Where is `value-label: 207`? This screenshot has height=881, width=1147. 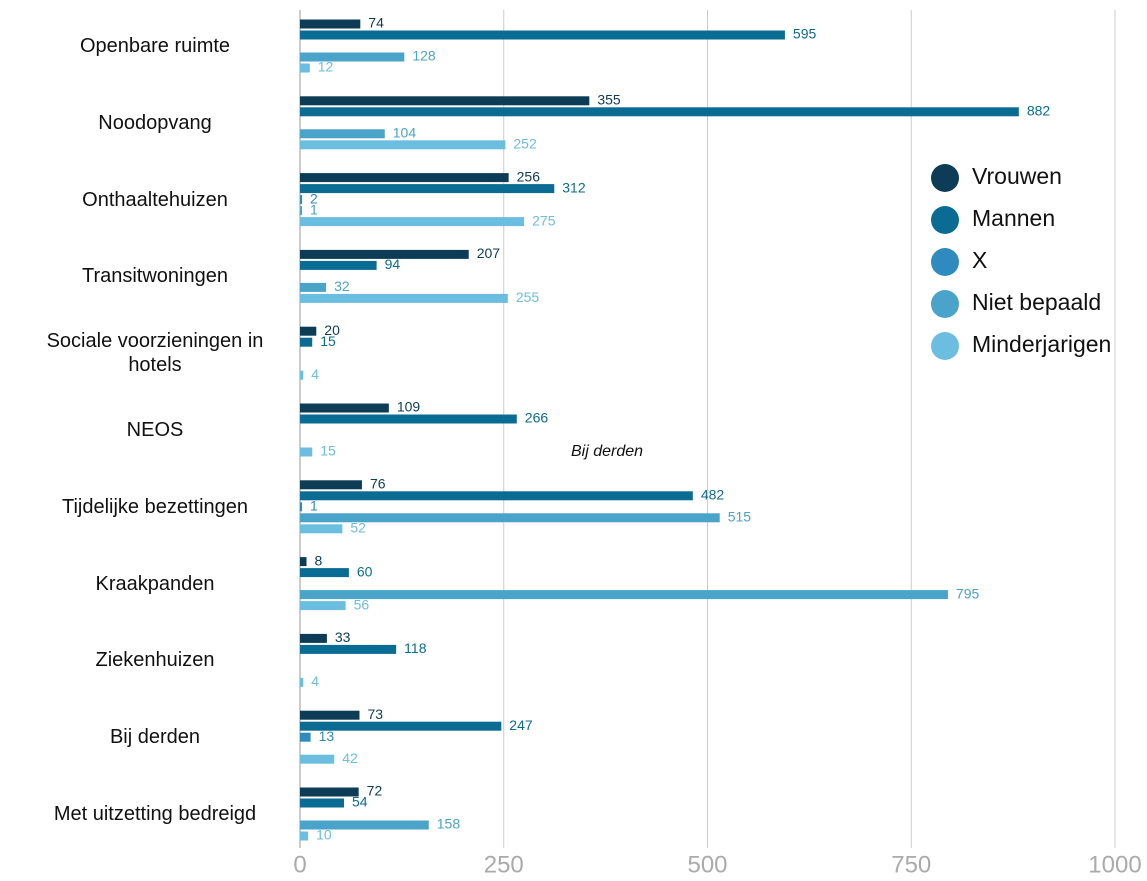
value-label: 207 is located at coordinates (489, 253).